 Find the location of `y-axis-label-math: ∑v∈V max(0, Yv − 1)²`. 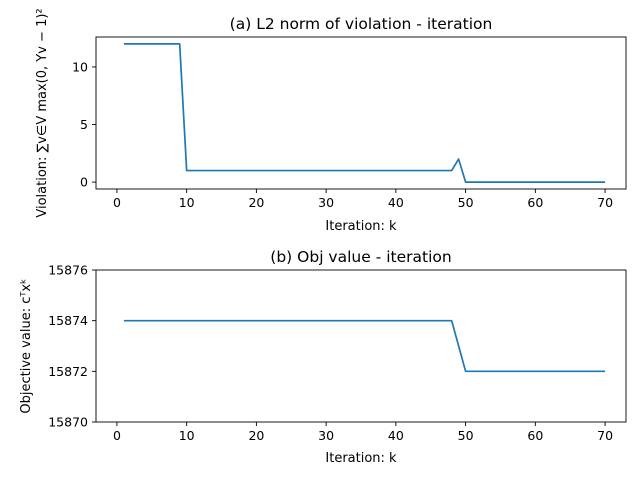

y-axis-label-math: ∑v∈V max(0, Yv − 1)² is located at coordinates (42, 80).